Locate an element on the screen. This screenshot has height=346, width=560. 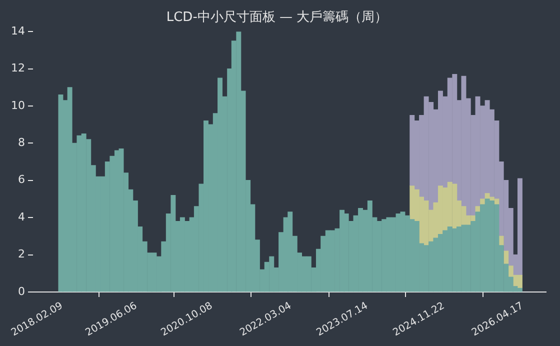
y-tick-label: 8 is located at coordinates (21, 143).